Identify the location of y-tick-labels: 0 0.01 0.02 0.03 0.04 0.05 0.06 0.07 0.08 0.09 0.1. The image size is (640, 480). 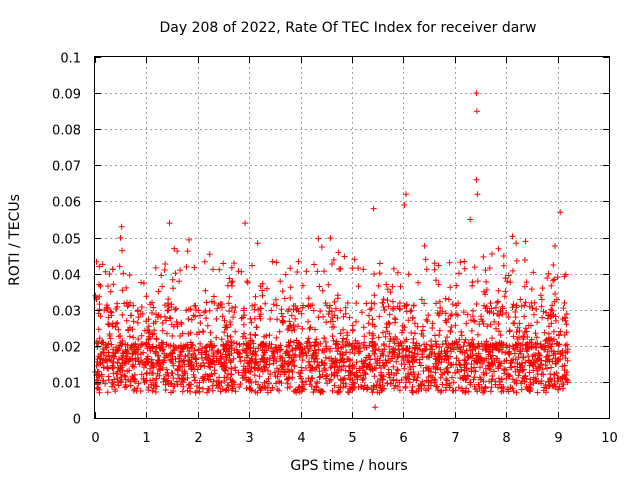
(66, 240).